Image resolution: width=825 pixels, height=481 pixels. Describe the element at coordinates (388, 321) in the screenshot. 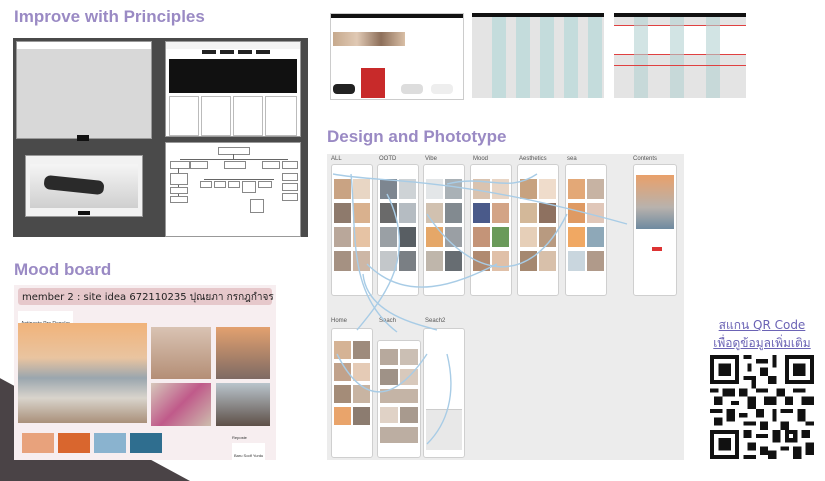

I see `row2-label-seach: Seach` at that location.